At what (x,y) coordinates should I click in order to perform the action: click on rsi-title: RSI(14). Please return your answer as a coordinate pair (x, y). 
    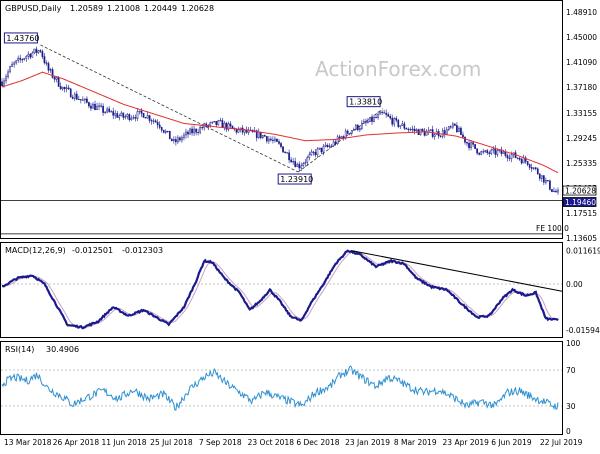
    Looking at the image, I should click on (19, 349).